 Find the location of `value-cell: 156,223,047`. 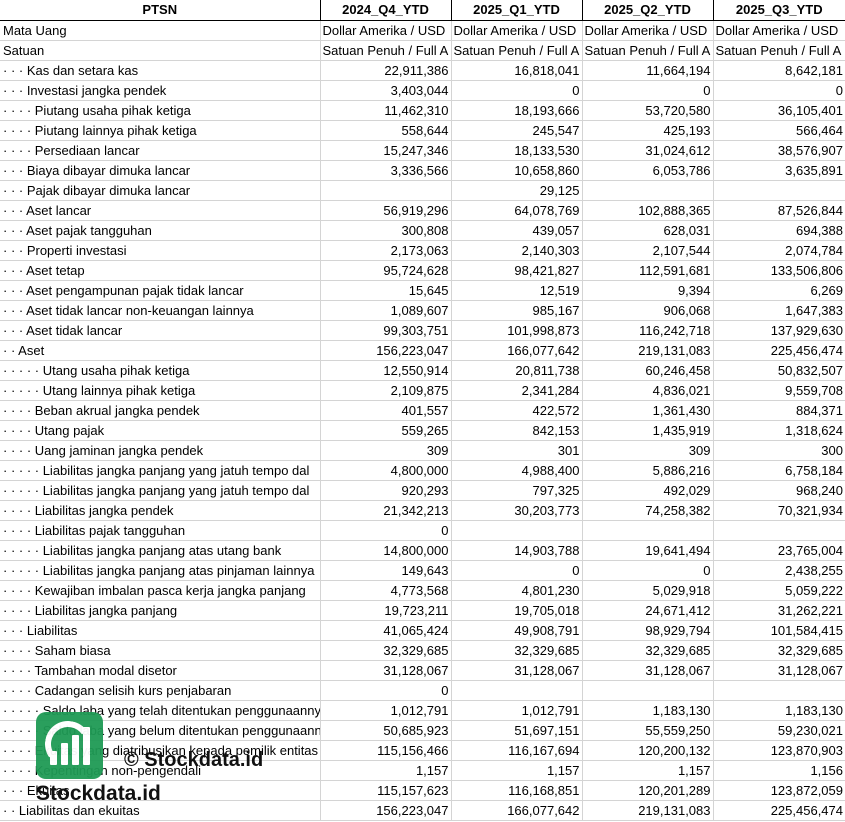

value-cell: 156,223,047 is located at coordinates (386, 810).